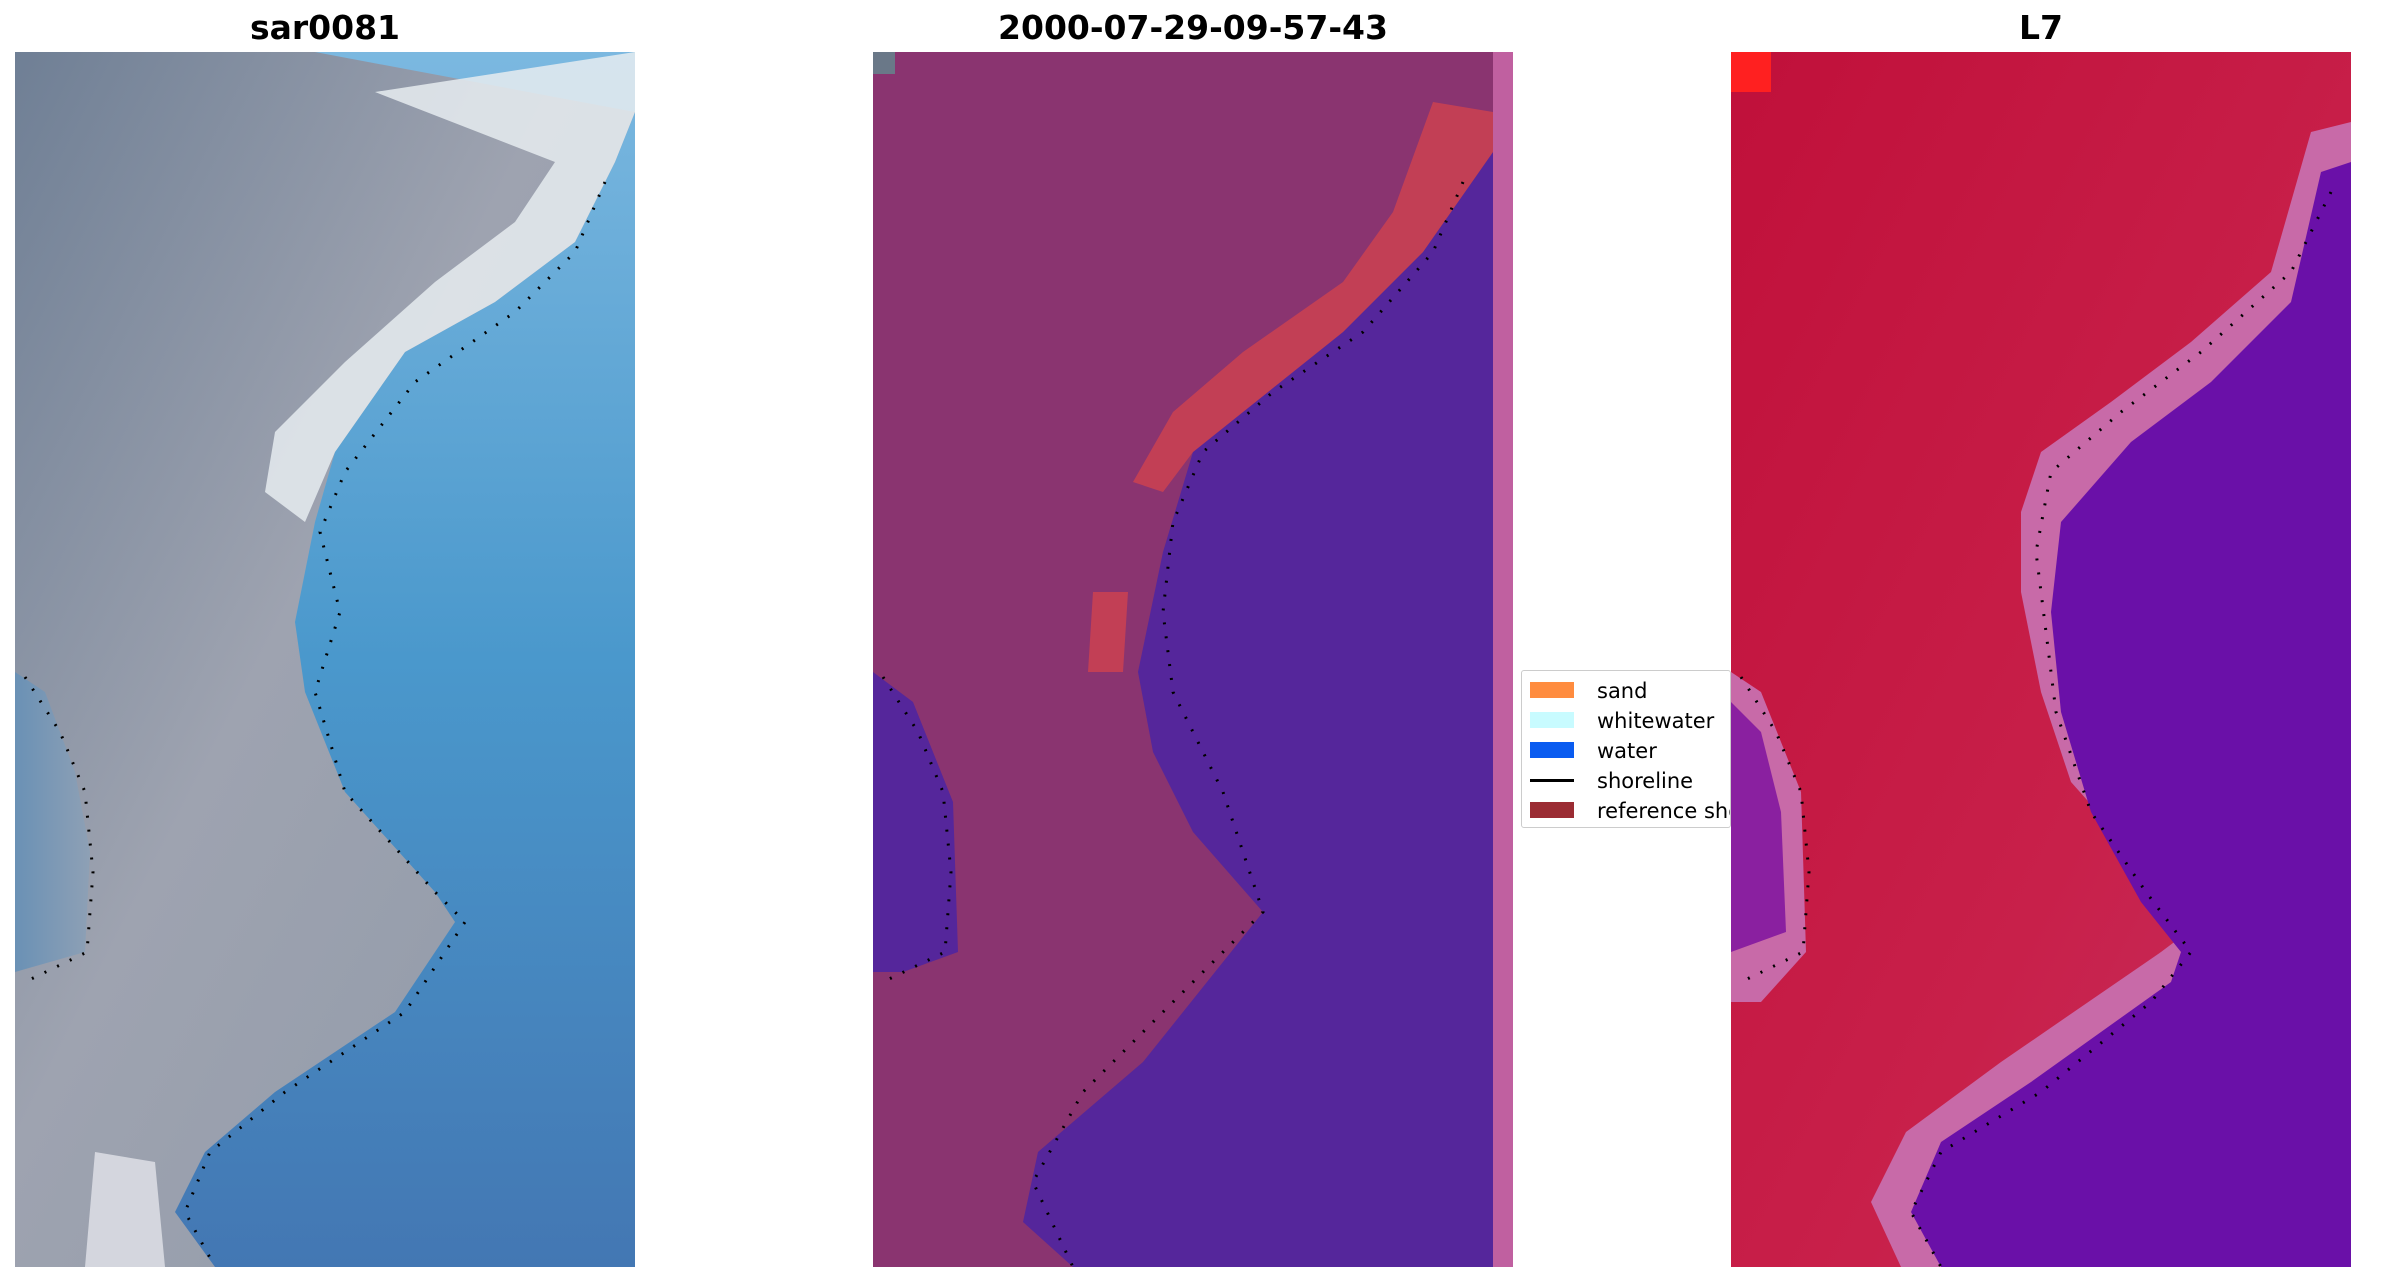  What do you see at coordinates (1193, 27) in the screenshot?
I see `panel-title-date: 2000-07-29-09-57-43` at bounding box center [1193, 27].